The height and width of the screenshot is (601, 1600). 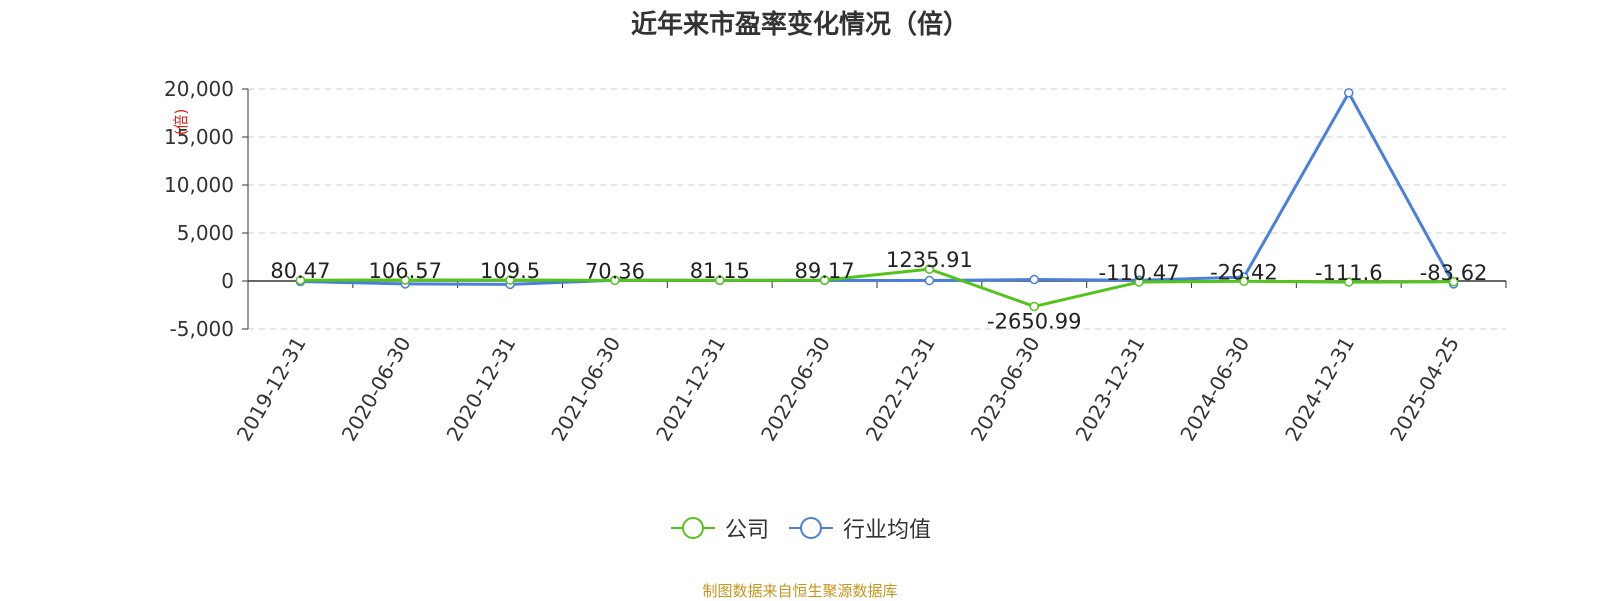 I want to click on x-tick-label: 2023-12-31, so click(x=1110, y=389).